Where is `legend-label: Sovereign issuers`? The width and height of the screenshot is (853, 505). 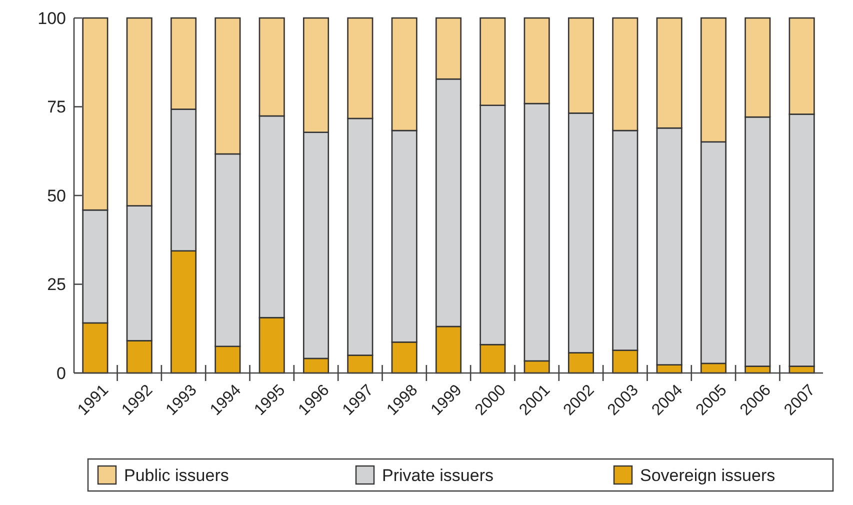 legend-label: Sovereign issuers is located at coordinates (708, 475).